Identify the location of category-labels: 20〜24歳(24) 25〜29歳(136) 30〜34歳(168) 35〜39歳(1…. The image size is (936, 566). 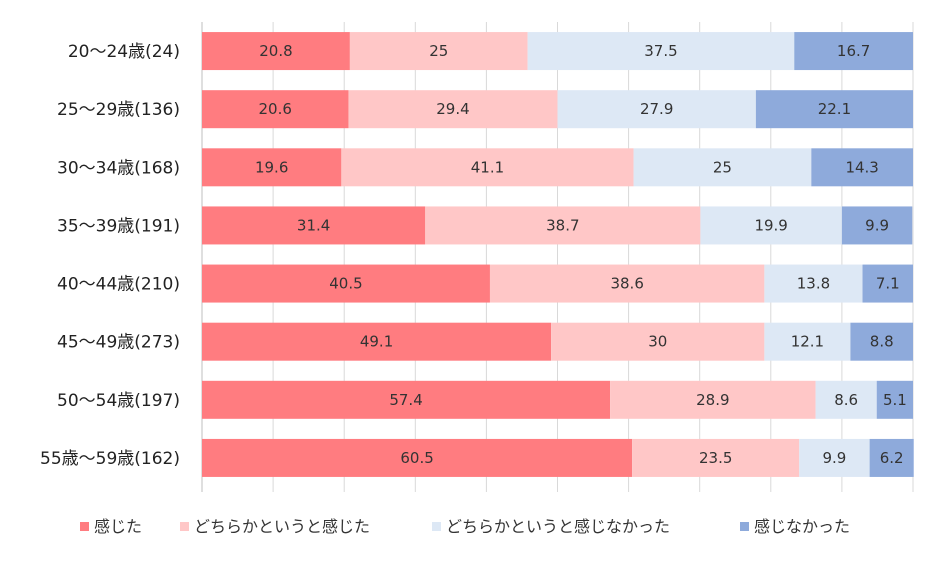
(110, 255).